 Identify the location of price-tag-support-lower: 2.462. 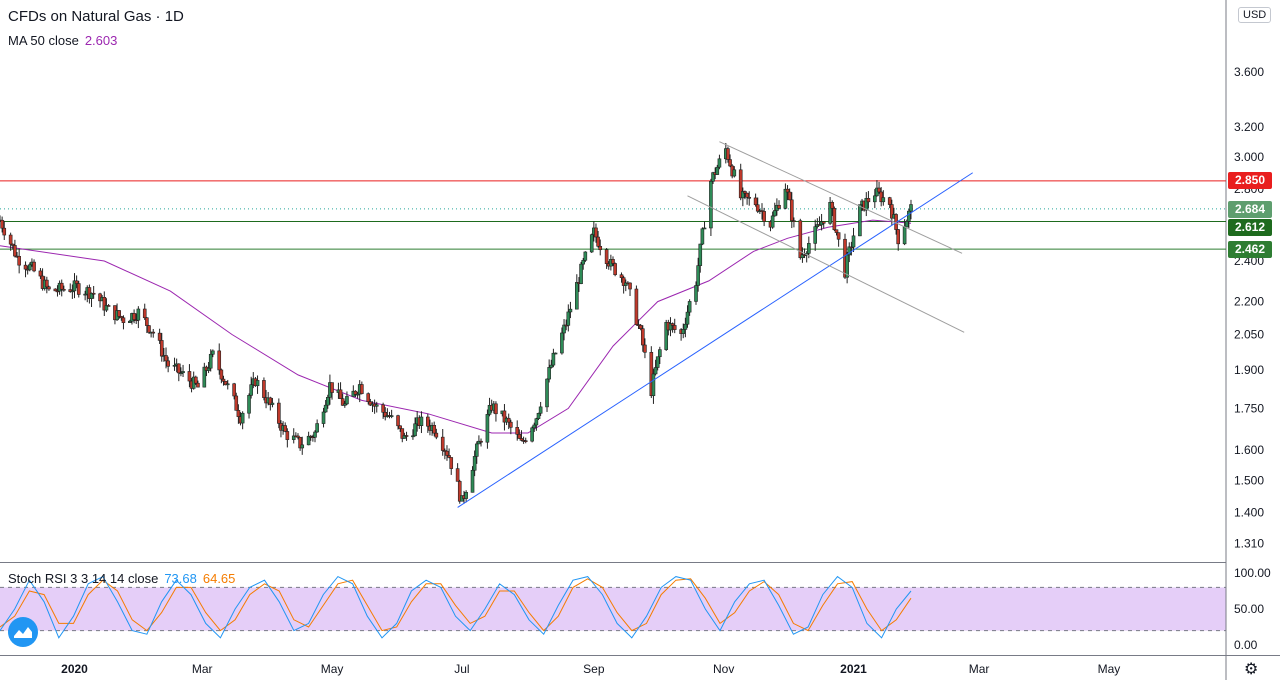
(1250, 249).